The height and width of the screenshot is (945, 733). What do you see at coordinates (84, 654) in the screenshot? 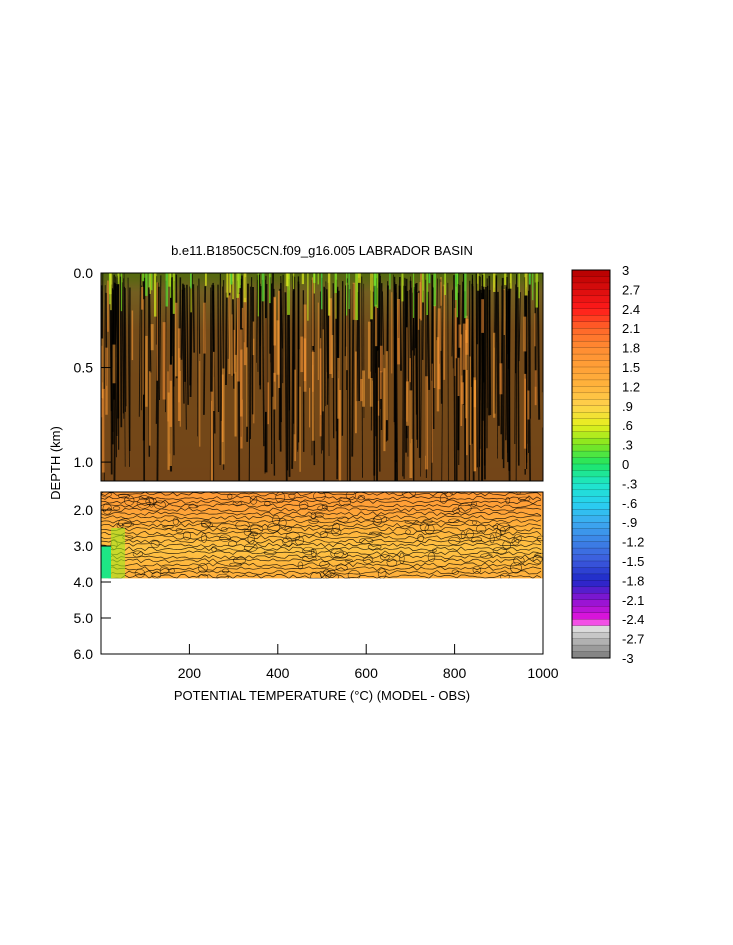
I see `lower-y-tick-label: 6.0` at bounding box center [84, 654].